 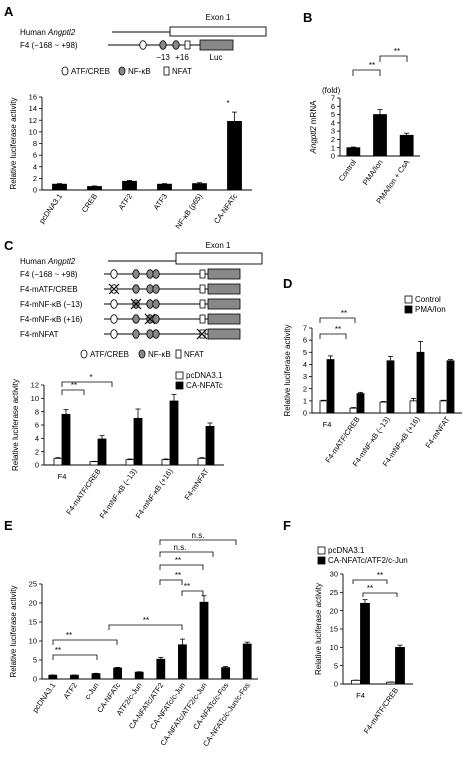 What do you see at coordinates (180, 547) in the screenshot?
I see `panel-e-ns-1: n.s.` at bounding box center [180, 547].